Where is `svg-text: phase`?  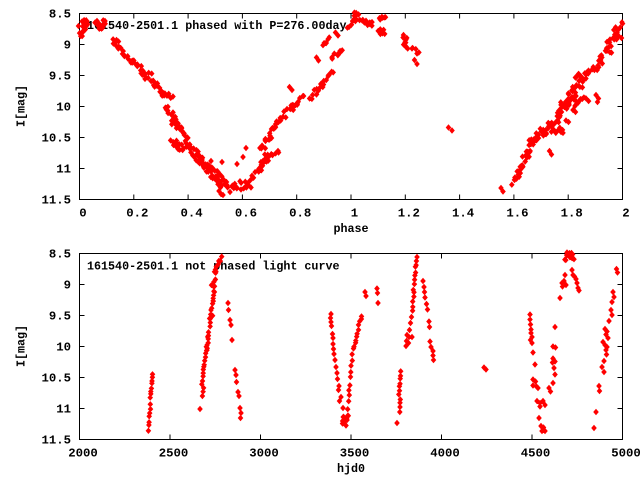
svg-text: phase is located at coordinates (350, 229).